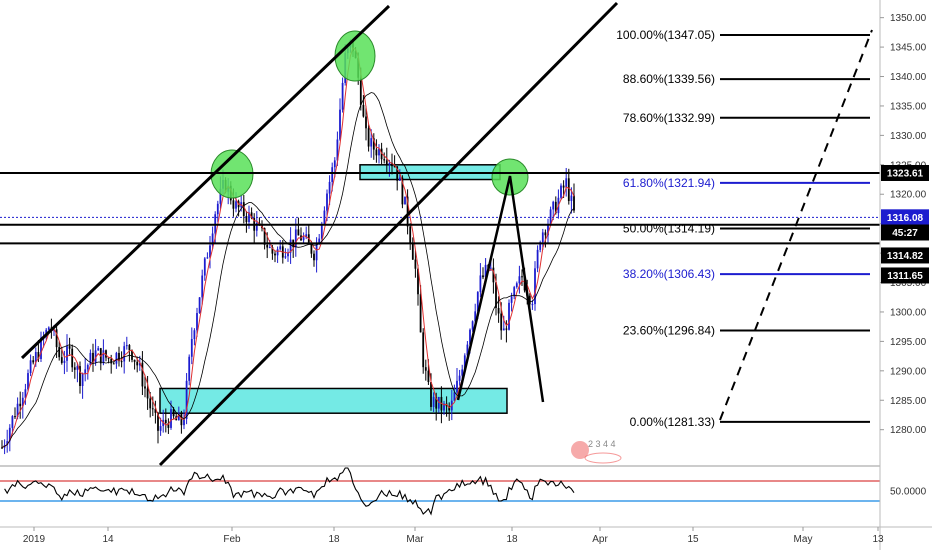 The height and width of the screenshot is (550, 932). I want to click on time-tick-label: May, so click(803, 539).